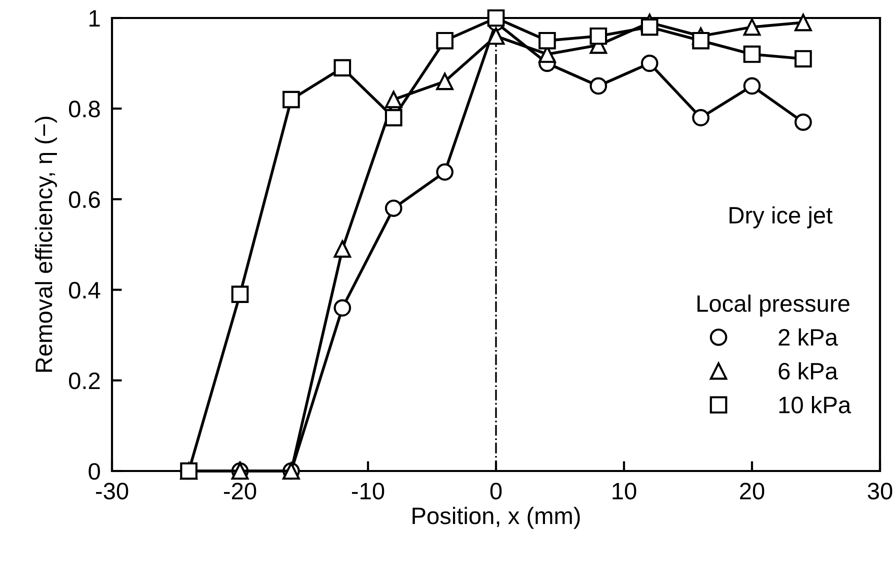 This screenshot has height=569, width=896. What do you see at coordinates (815, 405) in the screenshot?
I see `legend-label: 10 kPa` at bounding box center [815, 405].